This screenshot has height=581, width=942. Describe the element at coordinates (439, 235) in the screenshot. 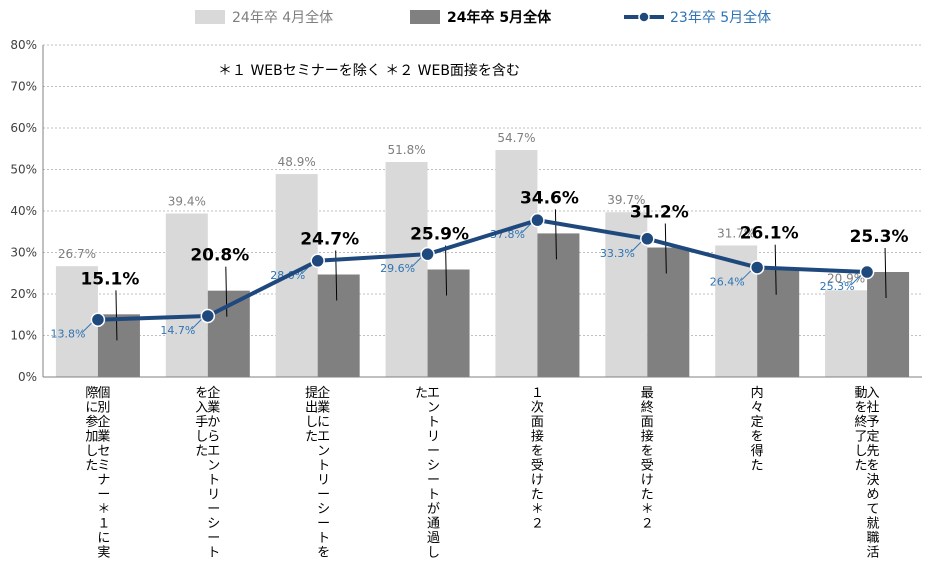

I see `data-label-24-may: 25.9%` at that location.